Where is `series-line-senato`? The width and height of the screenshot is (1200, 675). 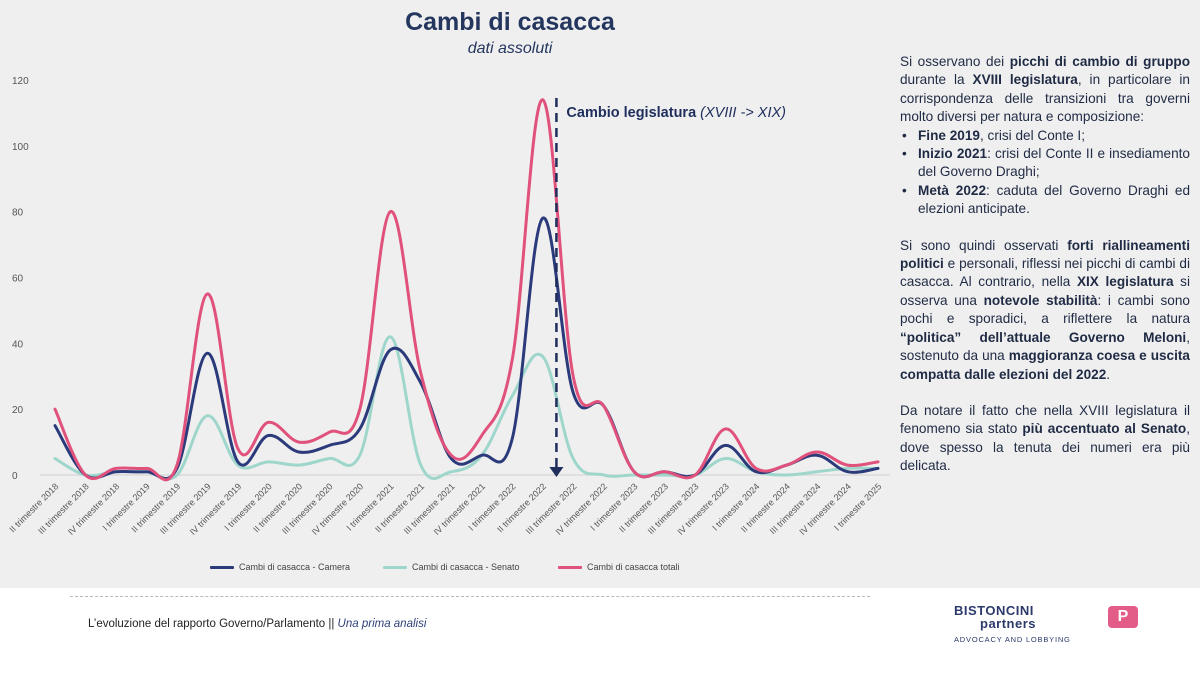
series-line-senato is located at coordinates (466, 408).